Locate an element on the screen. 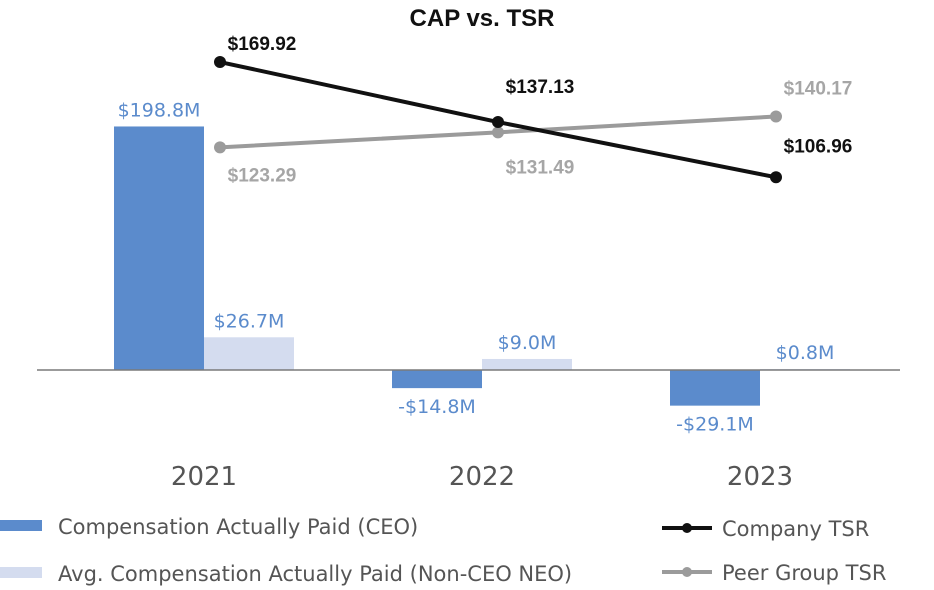 The image size is (934, 590). chart-title: CAP vs. TSR is located at coordinates (482, 18).